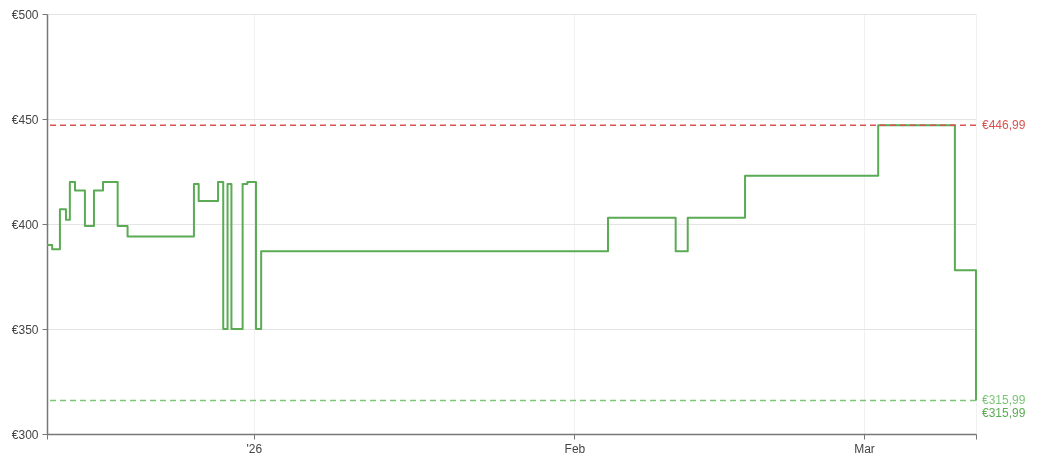 The width and height of the screenshot is (1038, 456). What do you see at coordinates (575, 448) in the screenshot?
I see `x-tick-label: Feb` at bounding box center [575, 448].